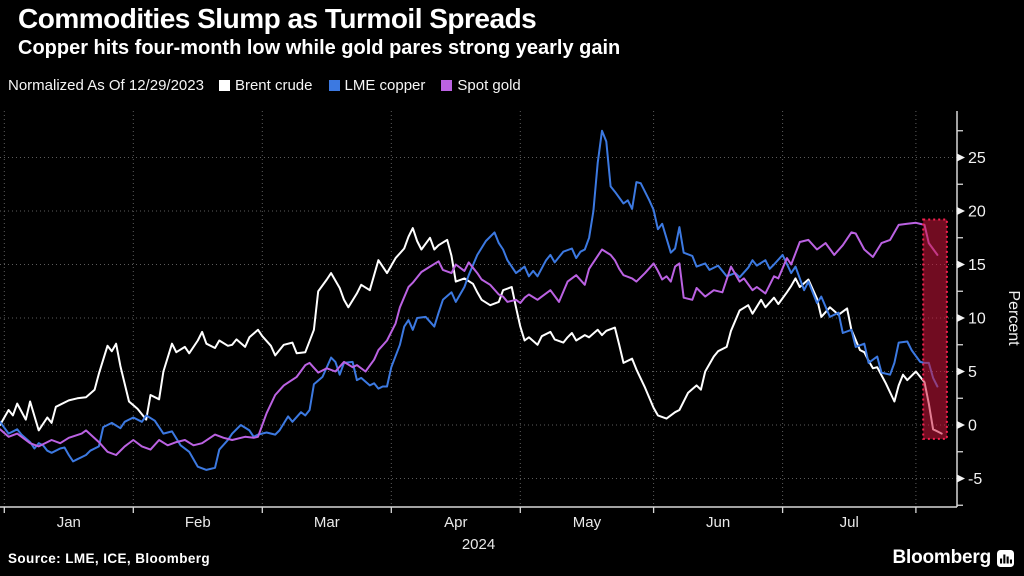  What do you see at coordinates (455, 522) in the screenshot?
I see `x-month-label-apr: Apr` at bounding box center [455, 522].